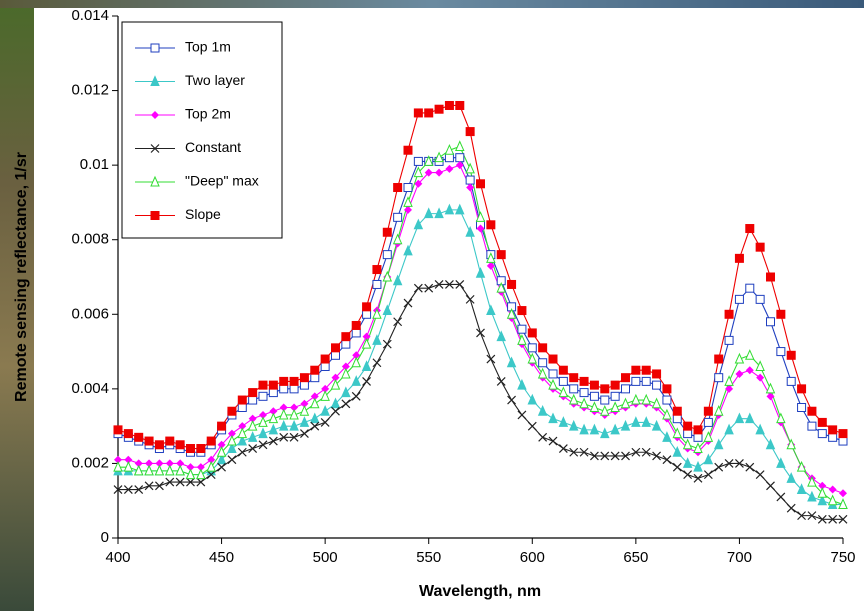 This screenshot has width=864, height=611. What do you see at coordinates (222, 181) in the screenshot?
I see `legend-label: "Deep" max` at bounding box center [222, 181].